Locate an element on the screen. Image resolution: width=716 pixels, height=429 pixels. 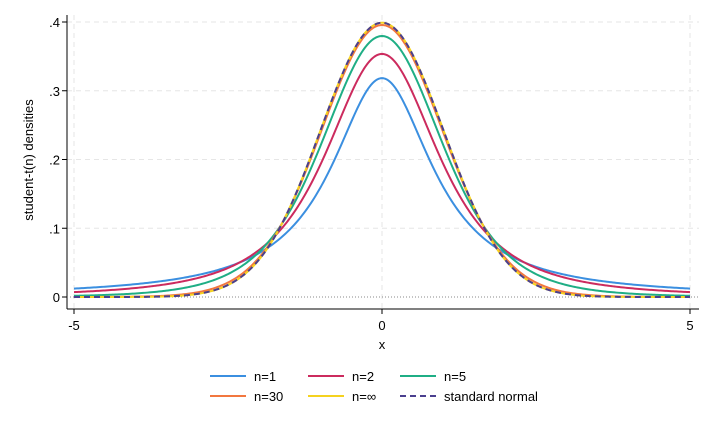
legend-label: n=2 is located at coordinates (363, 376).